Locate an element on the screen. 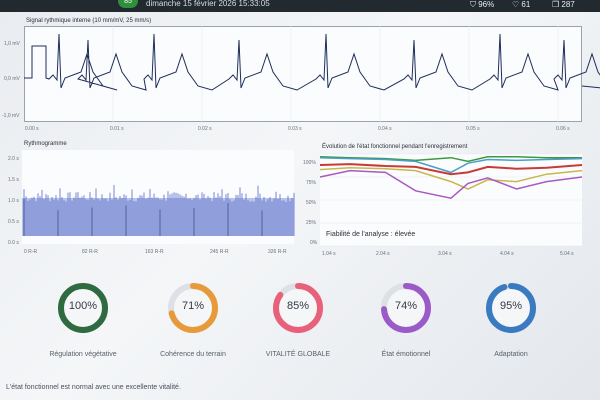 The width and height of the screenshot is (600, 400). ecg-xtick: 0.05 s is located at coordinates (473, 129).